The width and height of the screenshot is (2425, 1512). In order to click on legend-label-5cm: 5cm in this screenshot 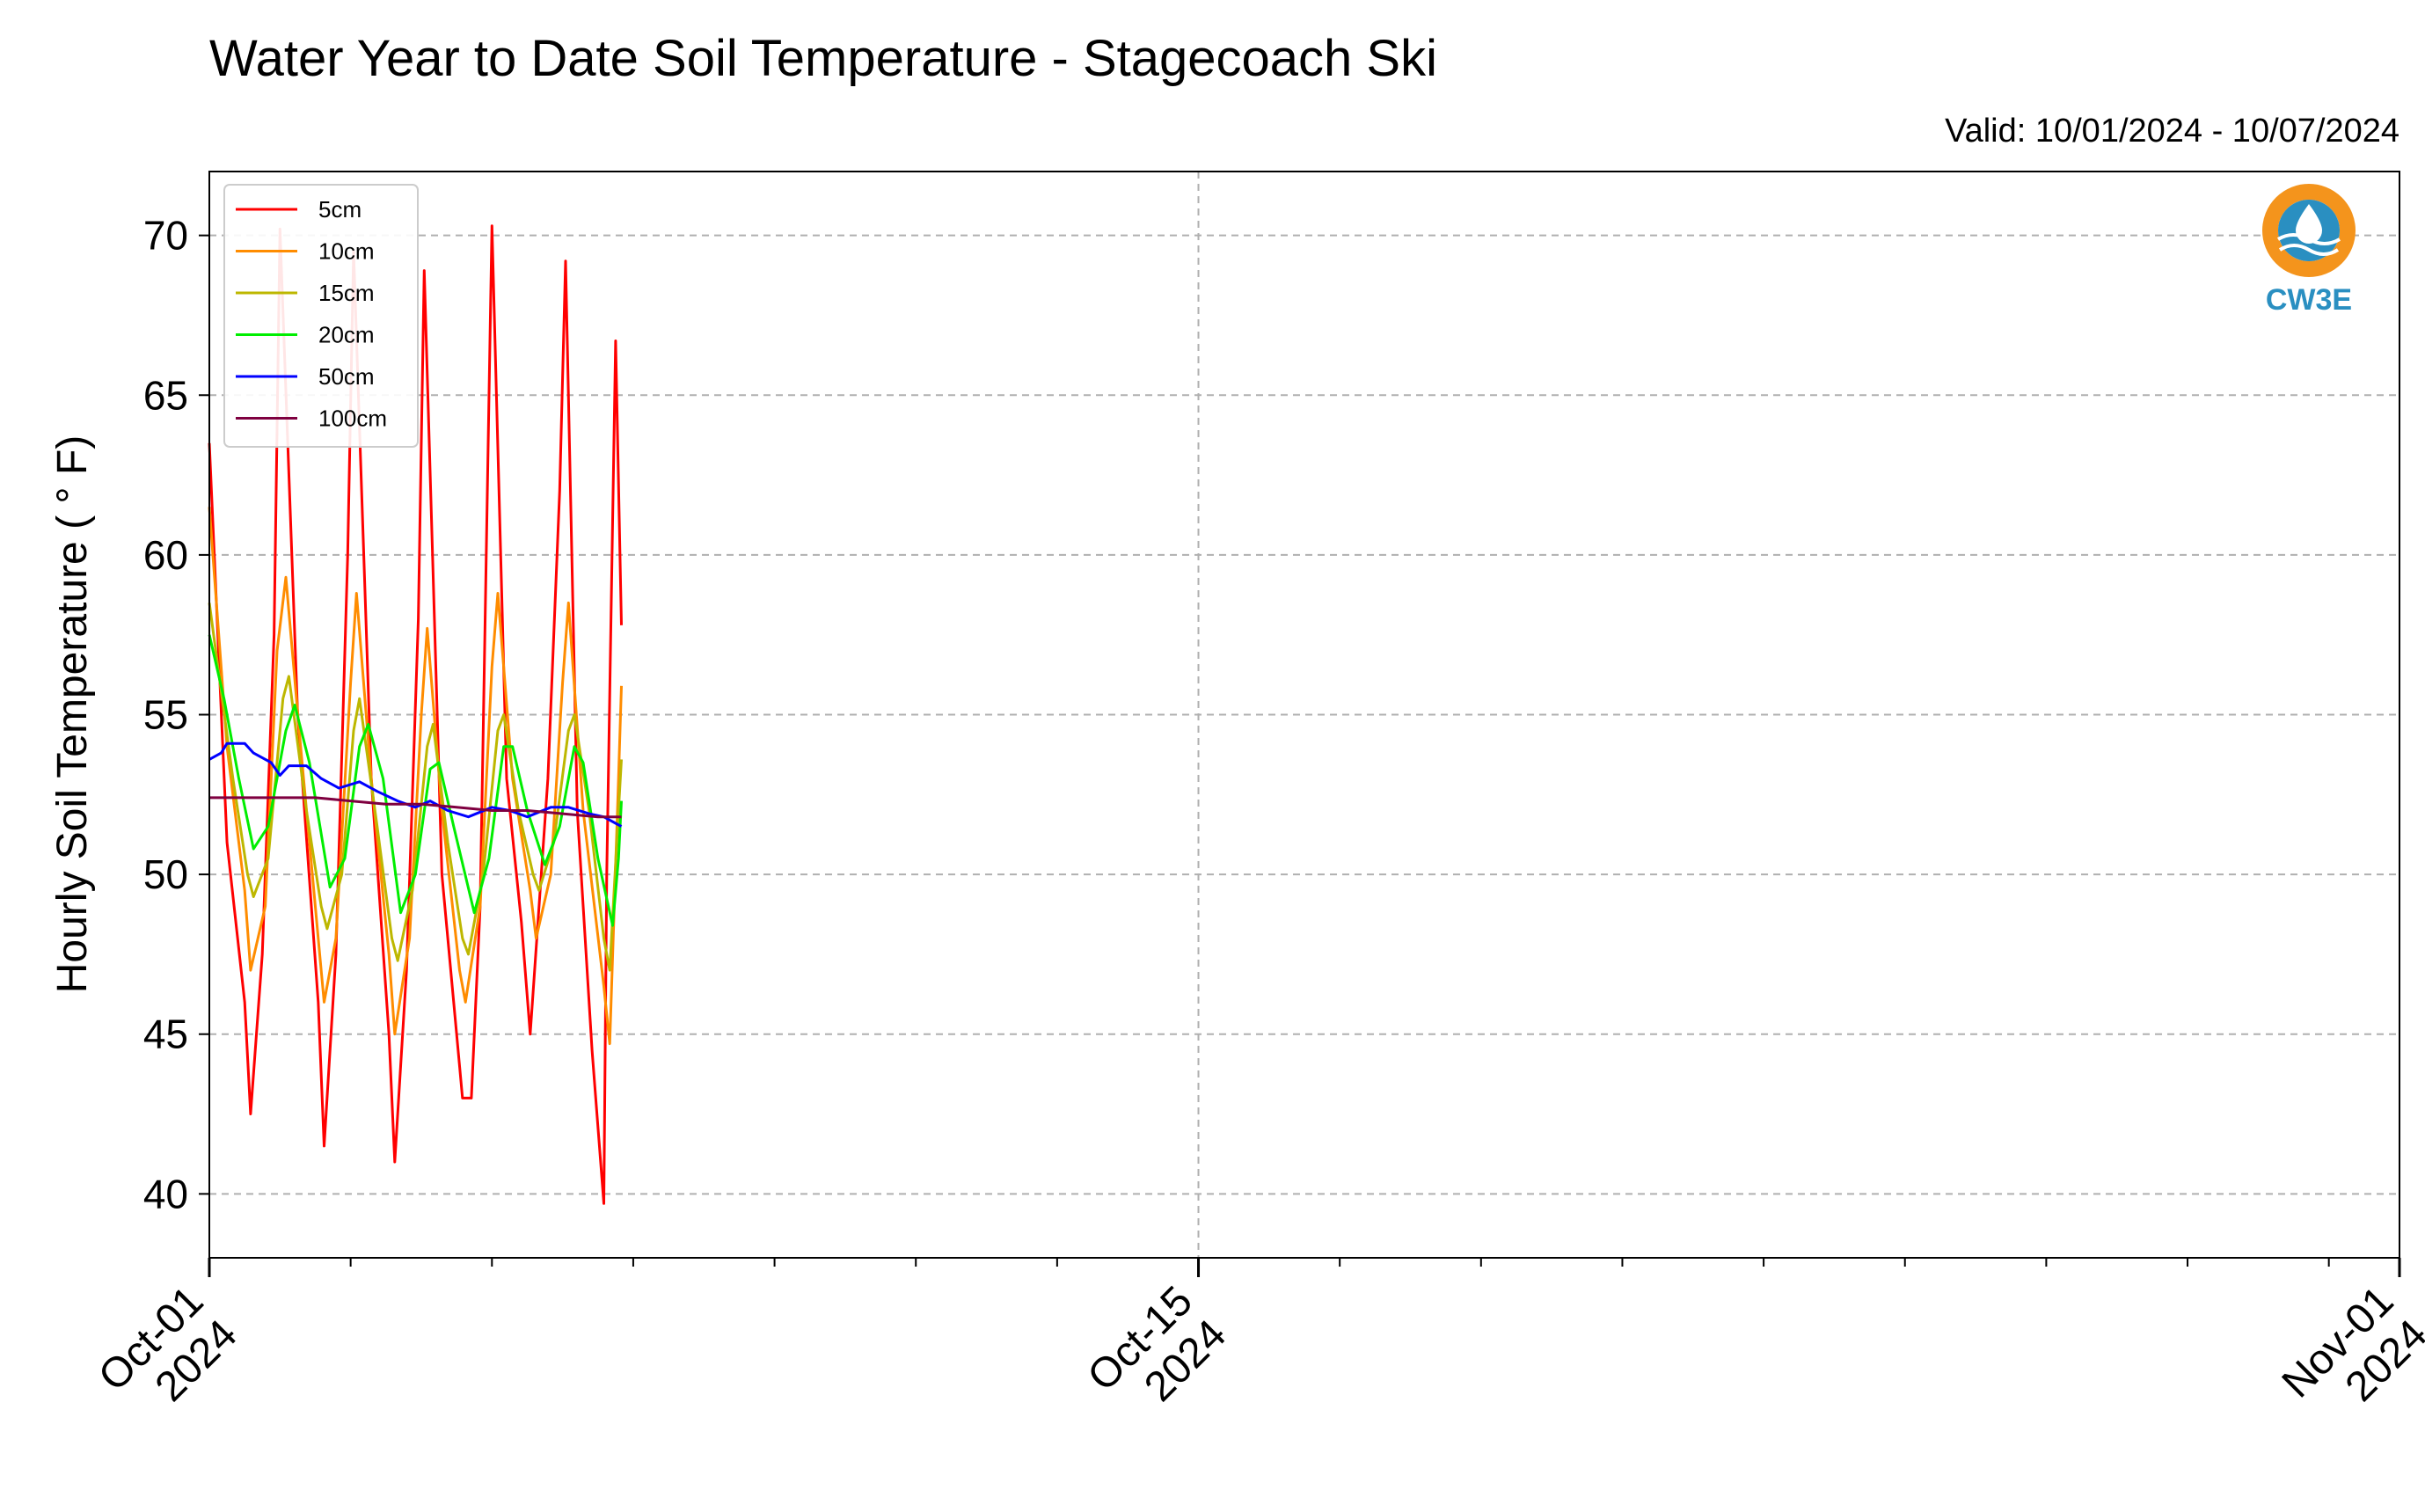, I will do `click(340, 209)`.